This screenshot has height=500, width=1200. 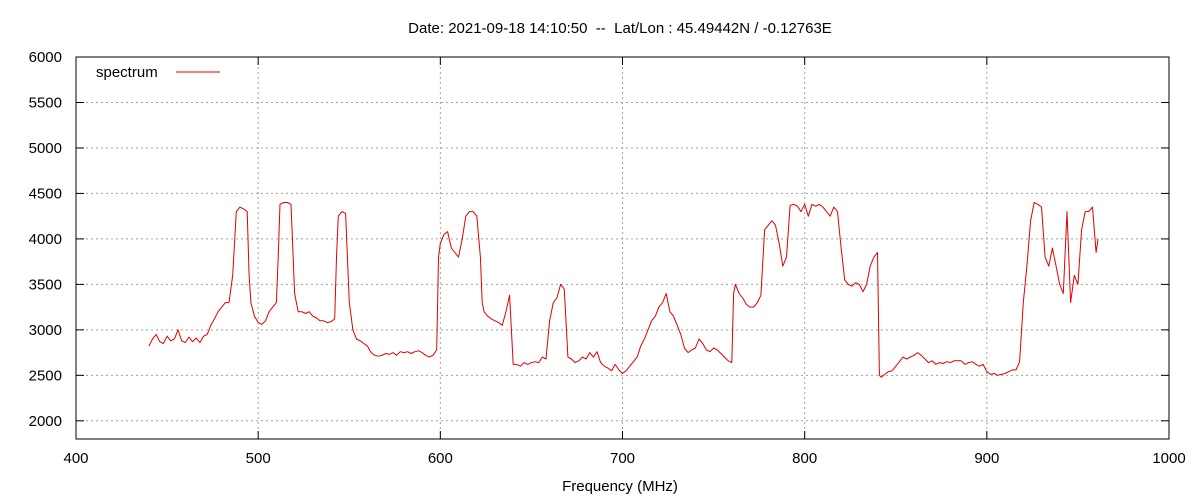 I want to click on y-tick-label: 5500, so click(x=45, y=102).